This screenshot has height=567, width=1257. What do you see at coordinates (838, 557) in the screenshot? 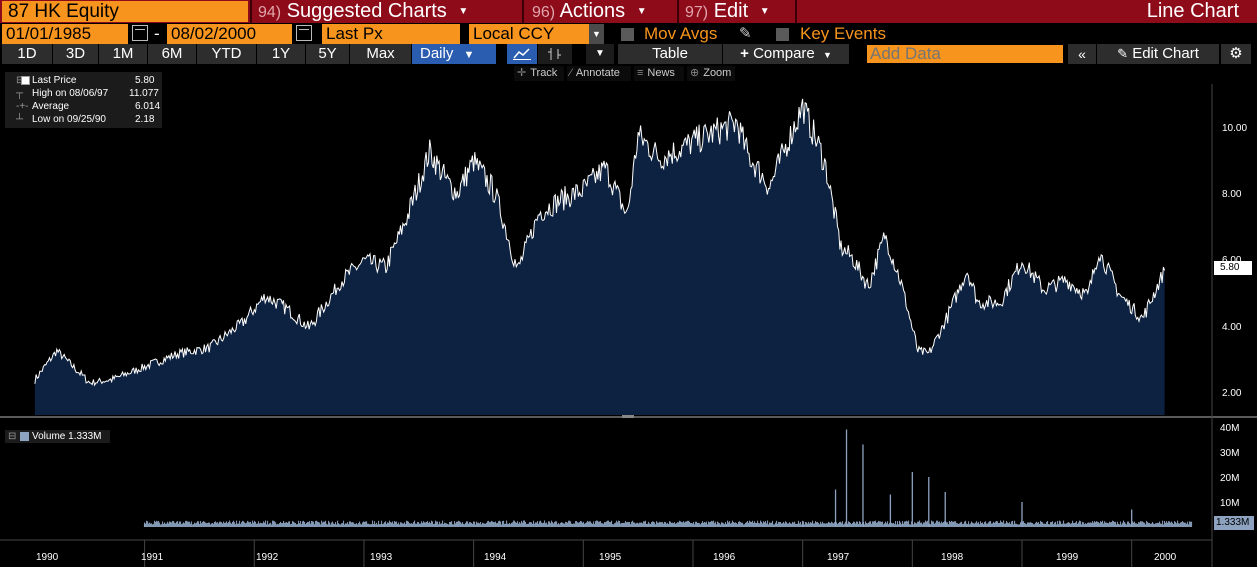
I see `x-tick-label: 1997` at bounding box center [838, 557].